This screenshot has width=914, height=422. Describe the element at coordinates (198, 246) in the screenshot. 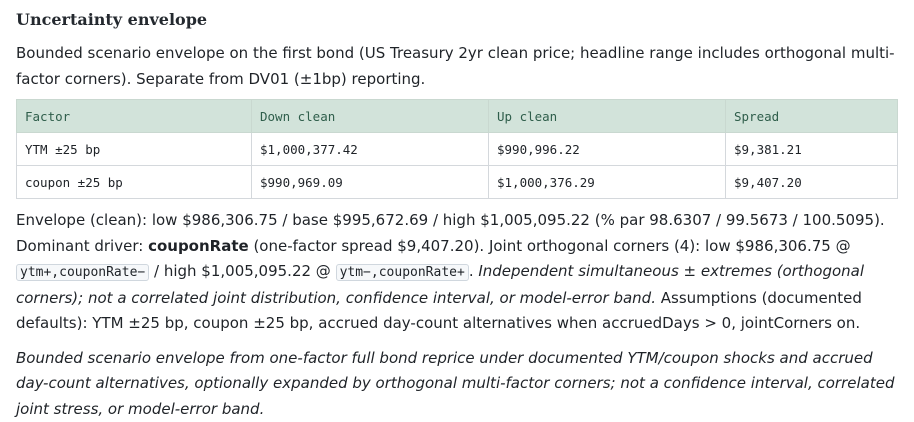

I see `dominant-driver: couponRate` at that location.